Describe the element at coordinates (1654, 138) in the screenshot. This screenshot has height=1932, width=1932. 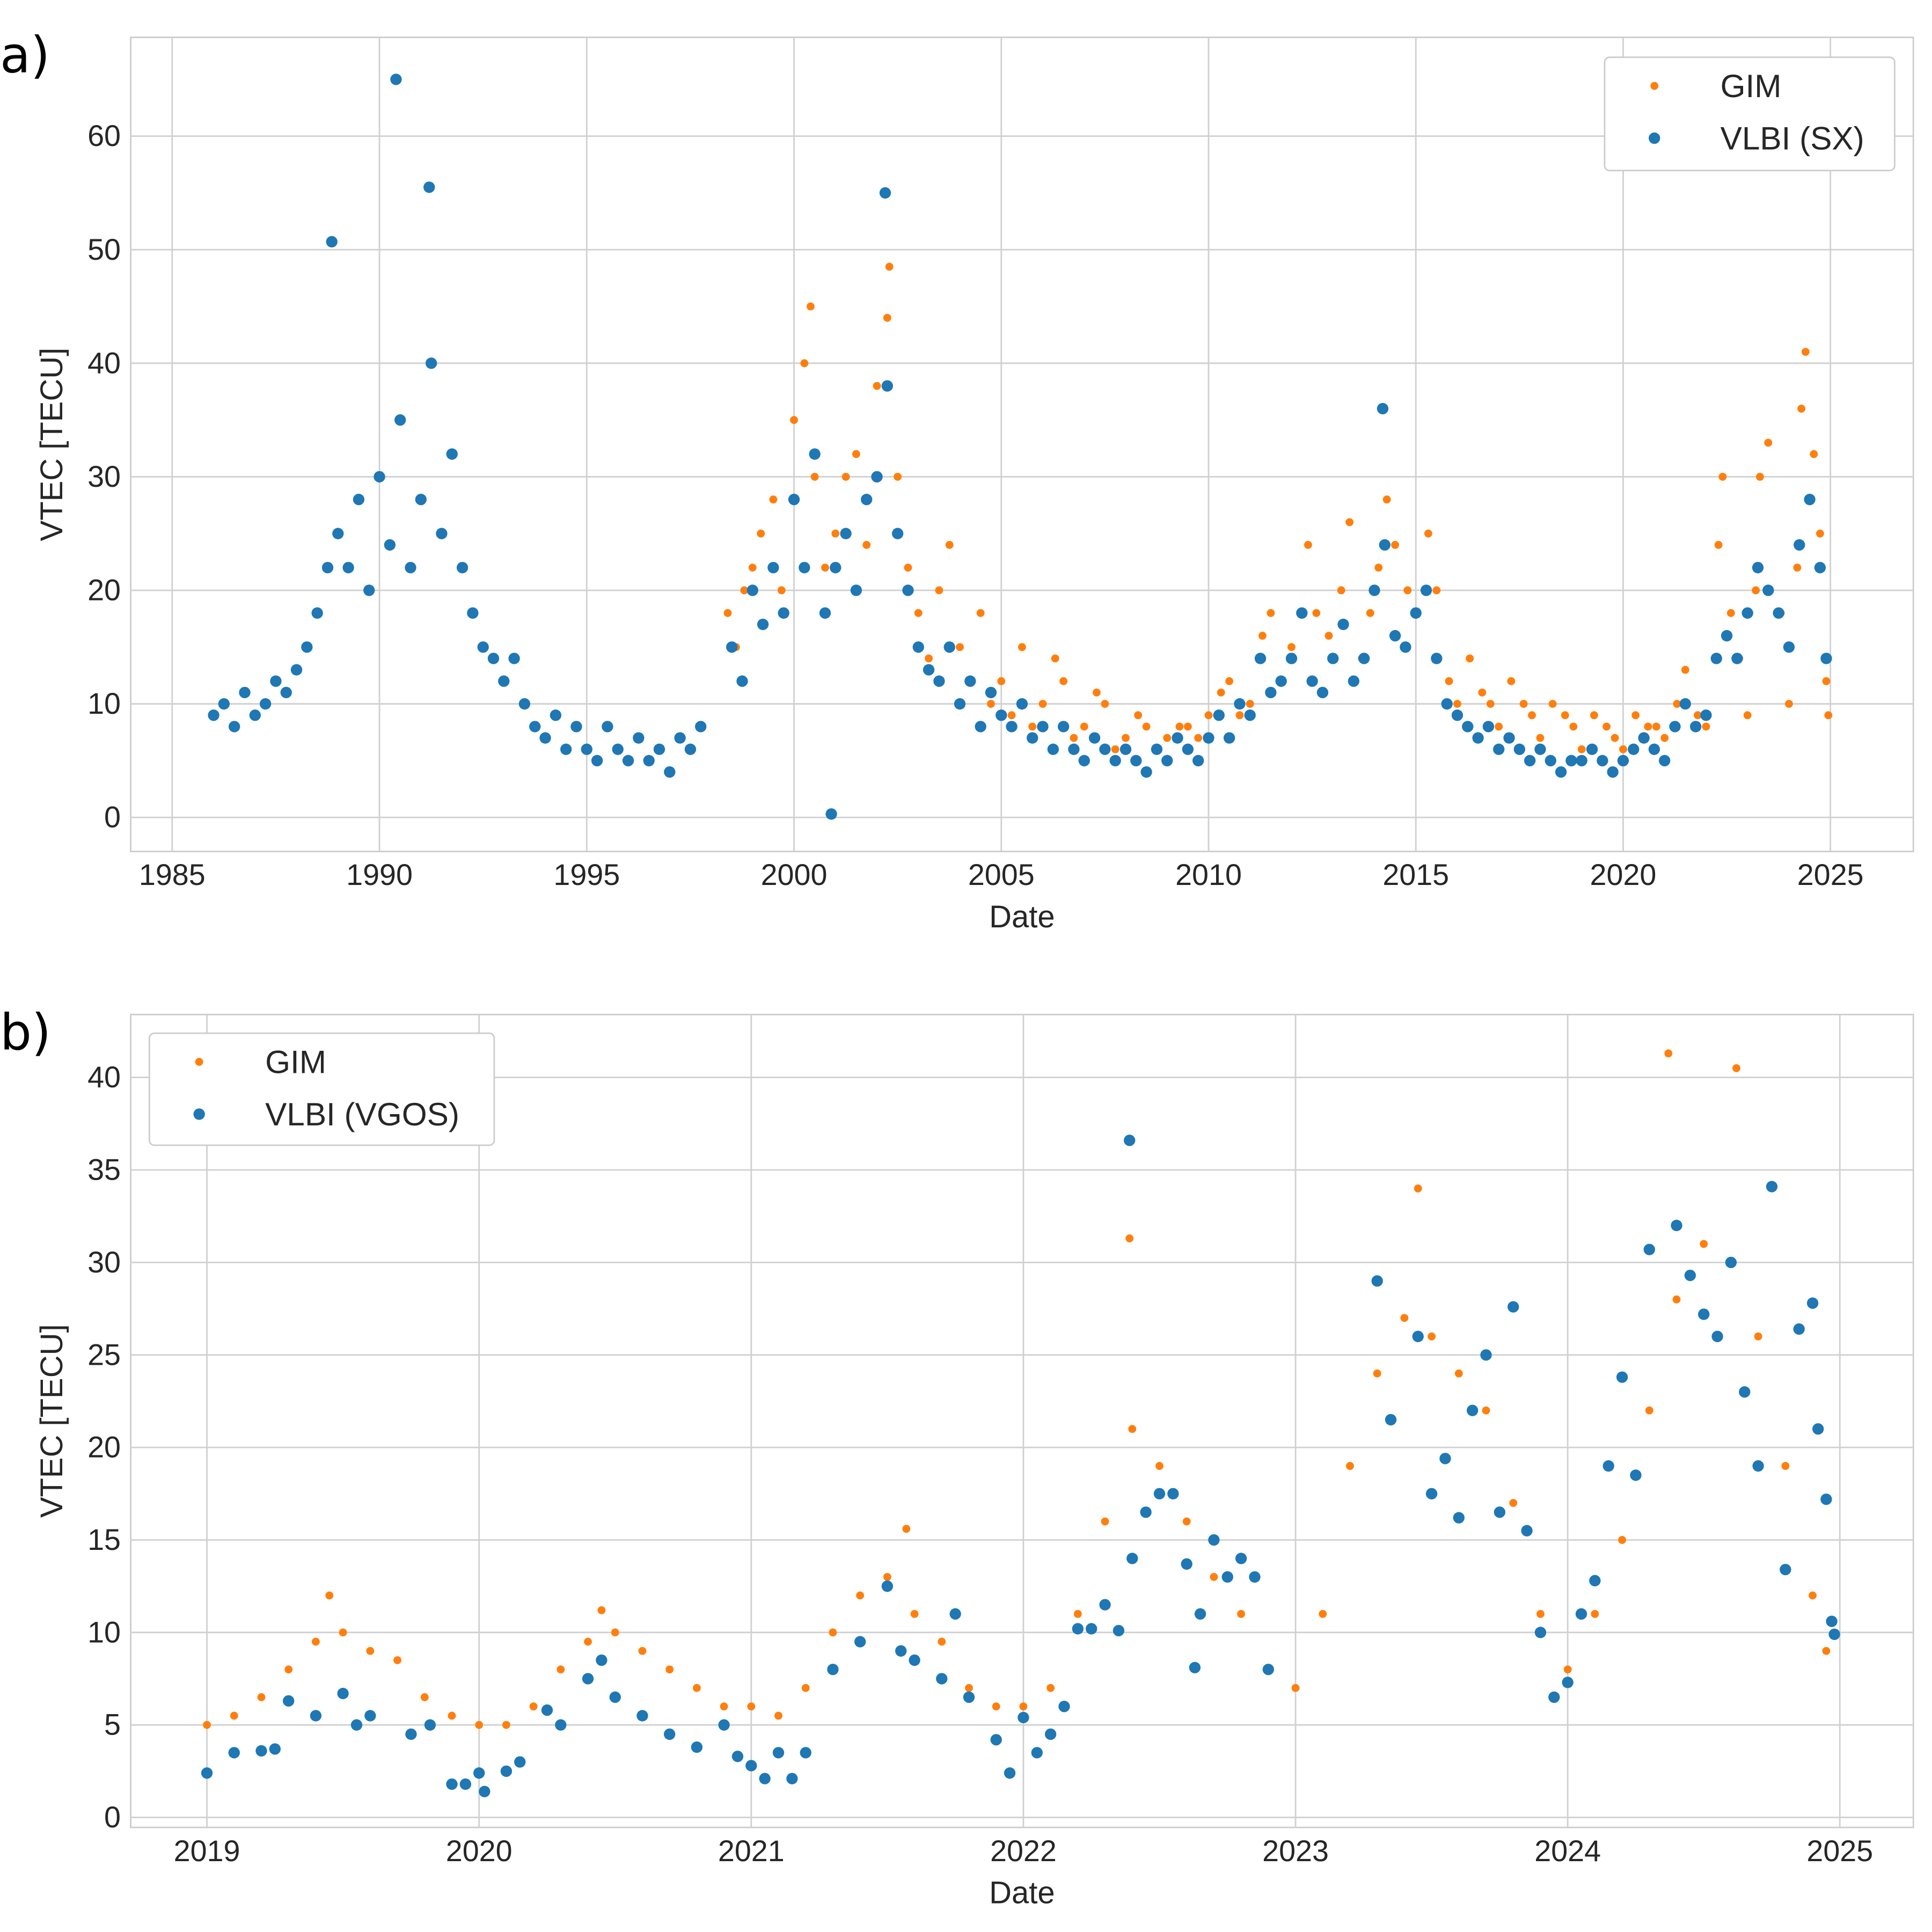
I see `legend-marker` at that location.